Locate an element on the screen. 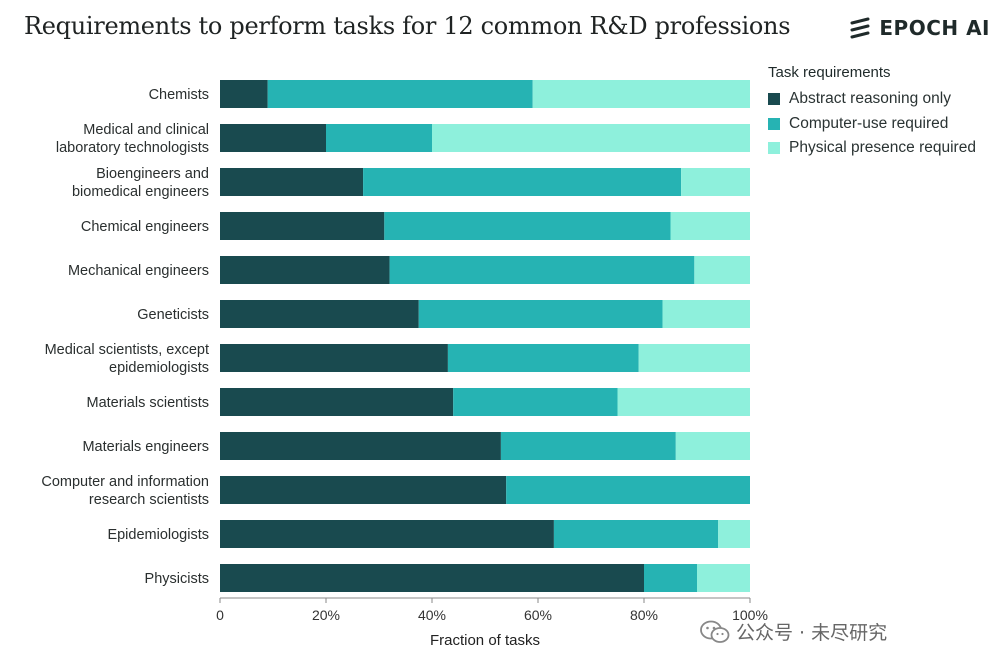  category-label: Geneticists is located at coordinates (173, 315).